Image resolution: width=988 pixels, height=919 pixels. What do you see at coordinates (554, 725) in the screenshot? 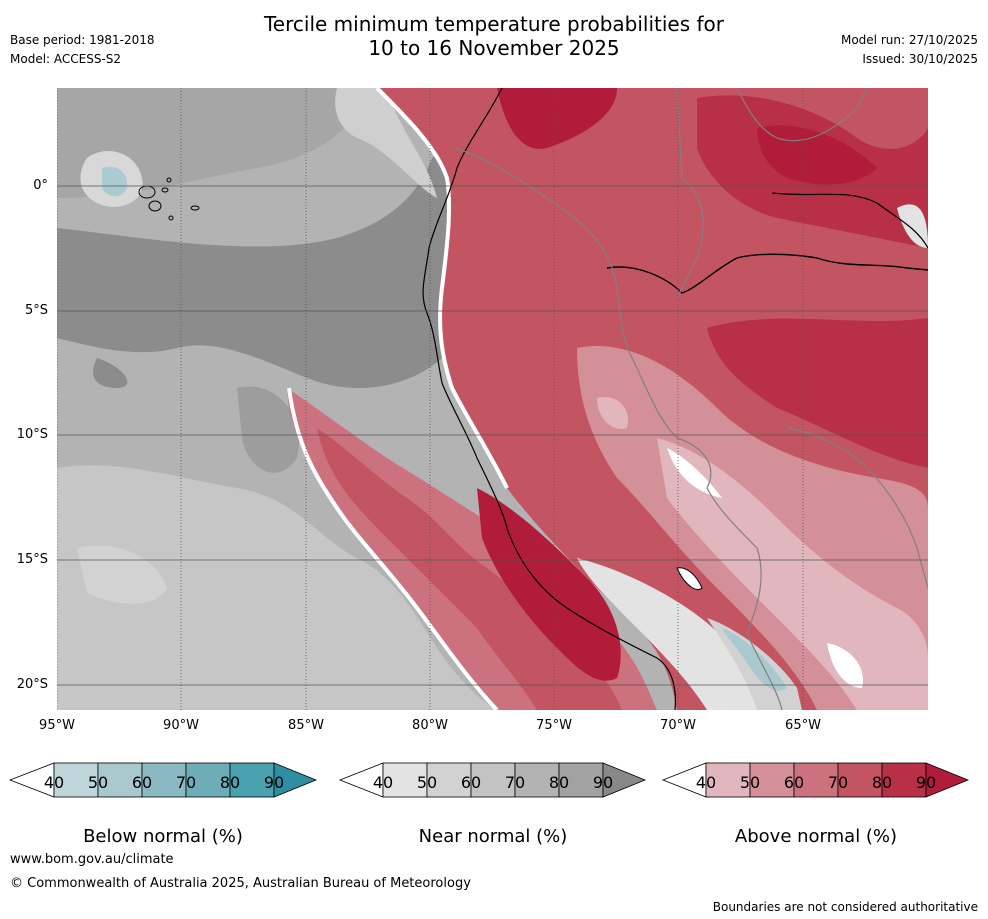
I see `lon-tick-75w: 75°W` at bounding box center [554, 725].